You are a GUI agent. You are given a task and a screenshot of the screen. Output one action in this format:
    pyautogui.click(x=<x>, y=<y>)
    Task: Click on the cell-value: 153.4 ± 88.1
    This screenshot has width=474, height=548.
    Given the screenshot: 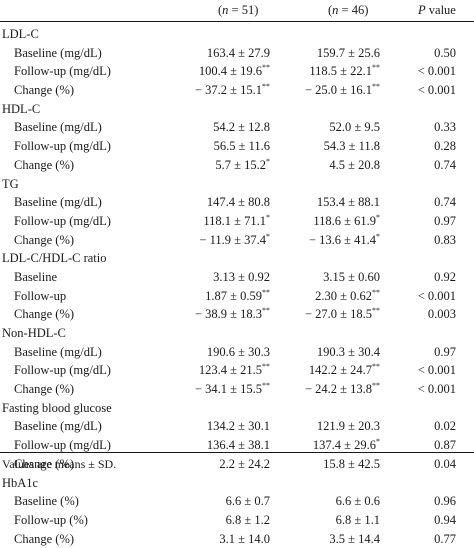 What is the action you would take?
    pyautogui.click(x=348, y=202)
    